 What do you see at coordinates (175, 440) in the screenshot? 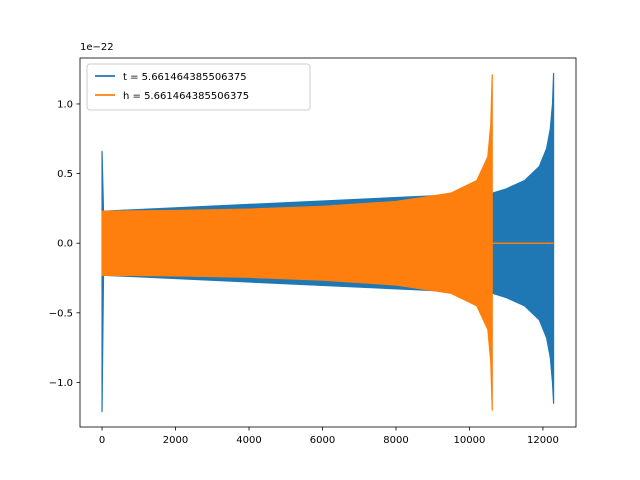
I see `x-tick-label: 2000` at bounding box center [175, 440].